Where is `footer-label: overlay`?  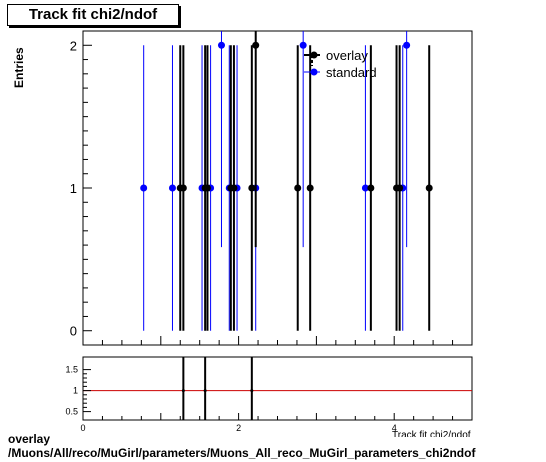 footer-label: overlay is located at coordinates (29, 439).